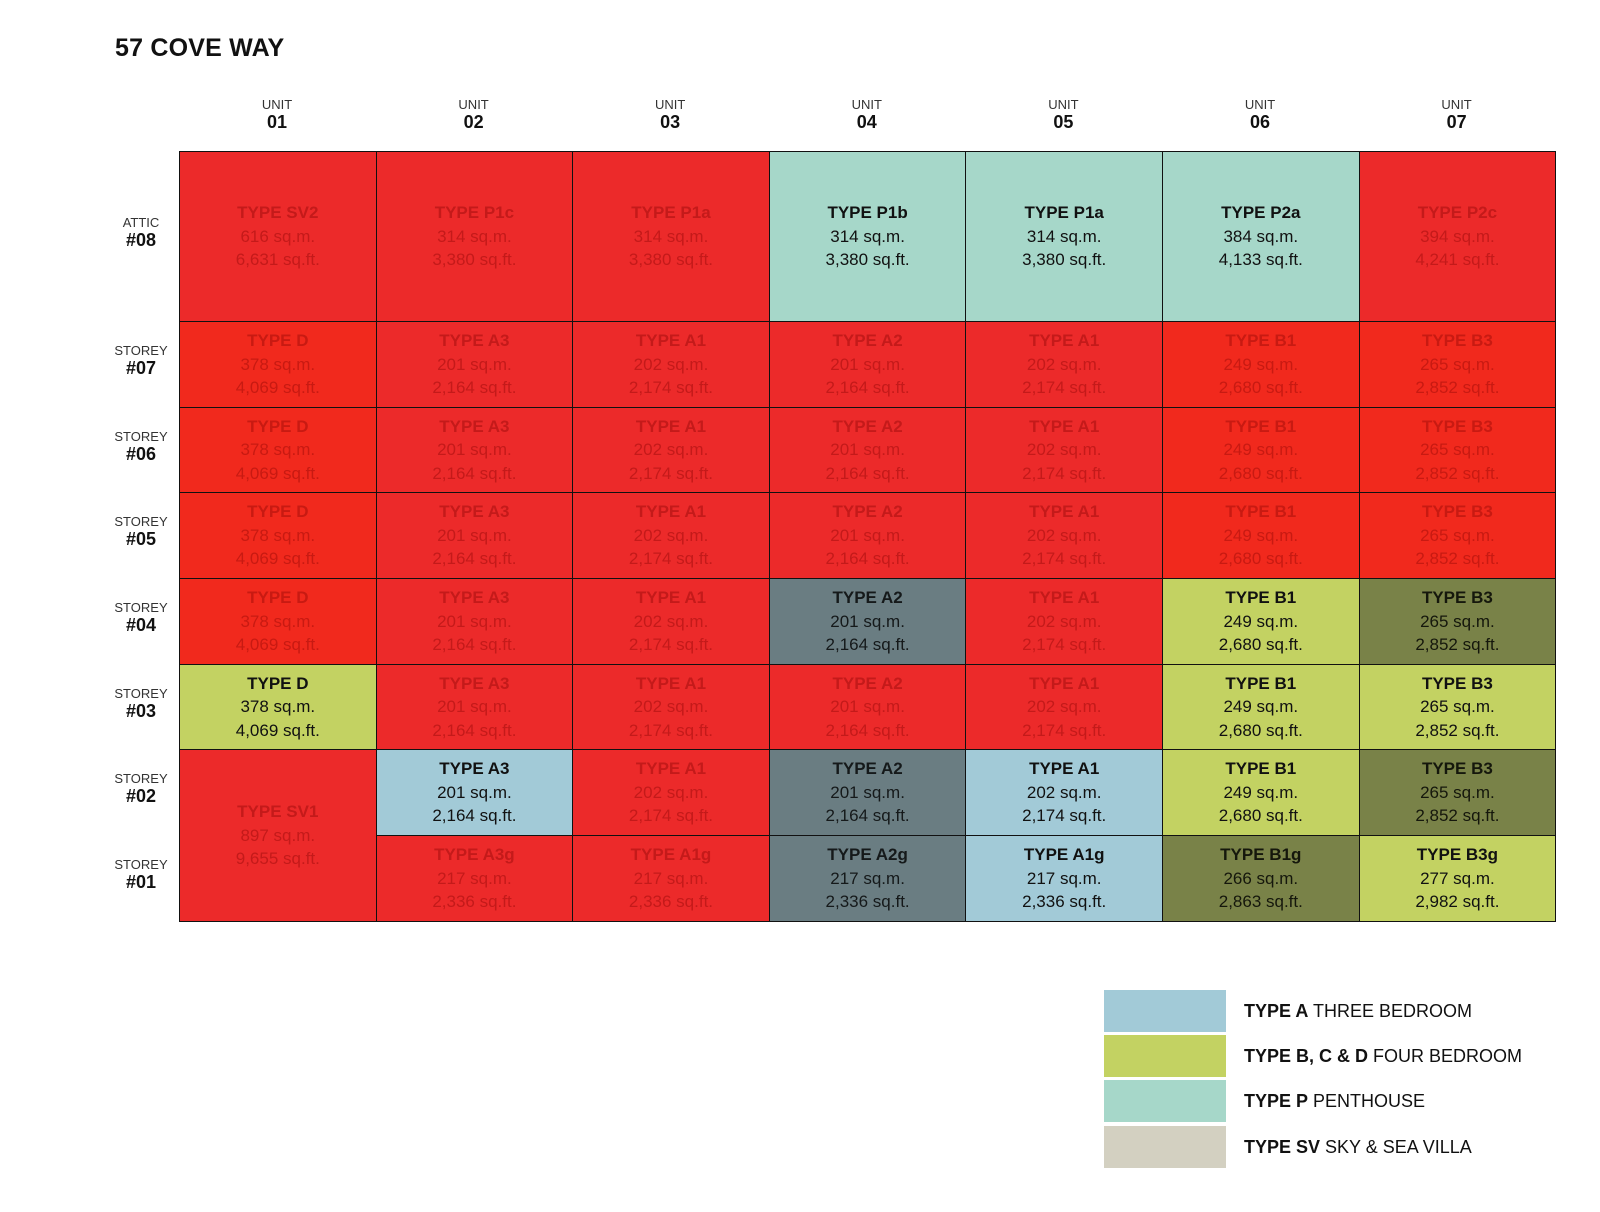  What do you see at coordinates (1457, 902) in the screenshot?
I see `unit-area-sqft: 2,982 sq.ft.` at bounding box center [1457, 902].